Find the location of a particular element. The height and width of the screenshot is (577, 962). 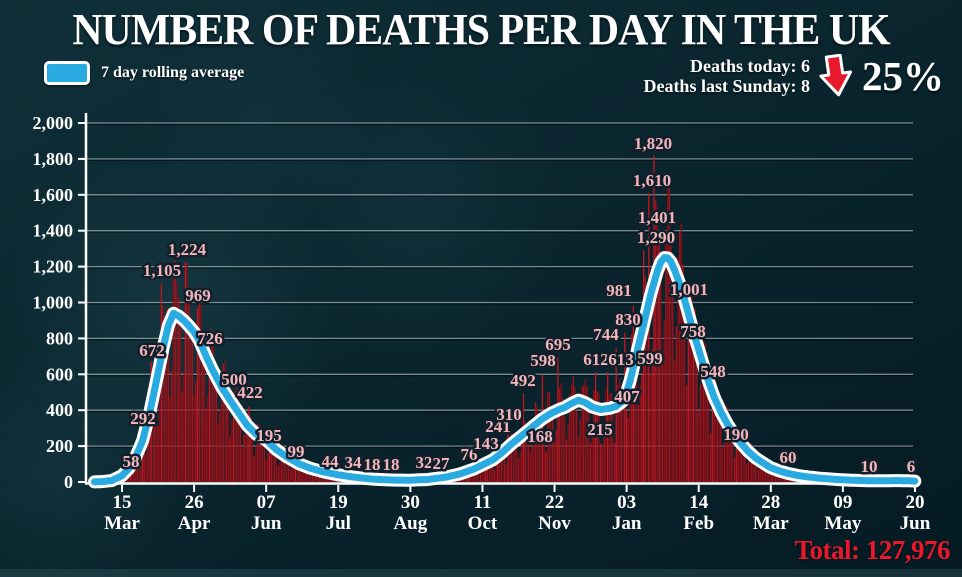

legend-label: 7 day rolling average is located at coordinates (173, 72).